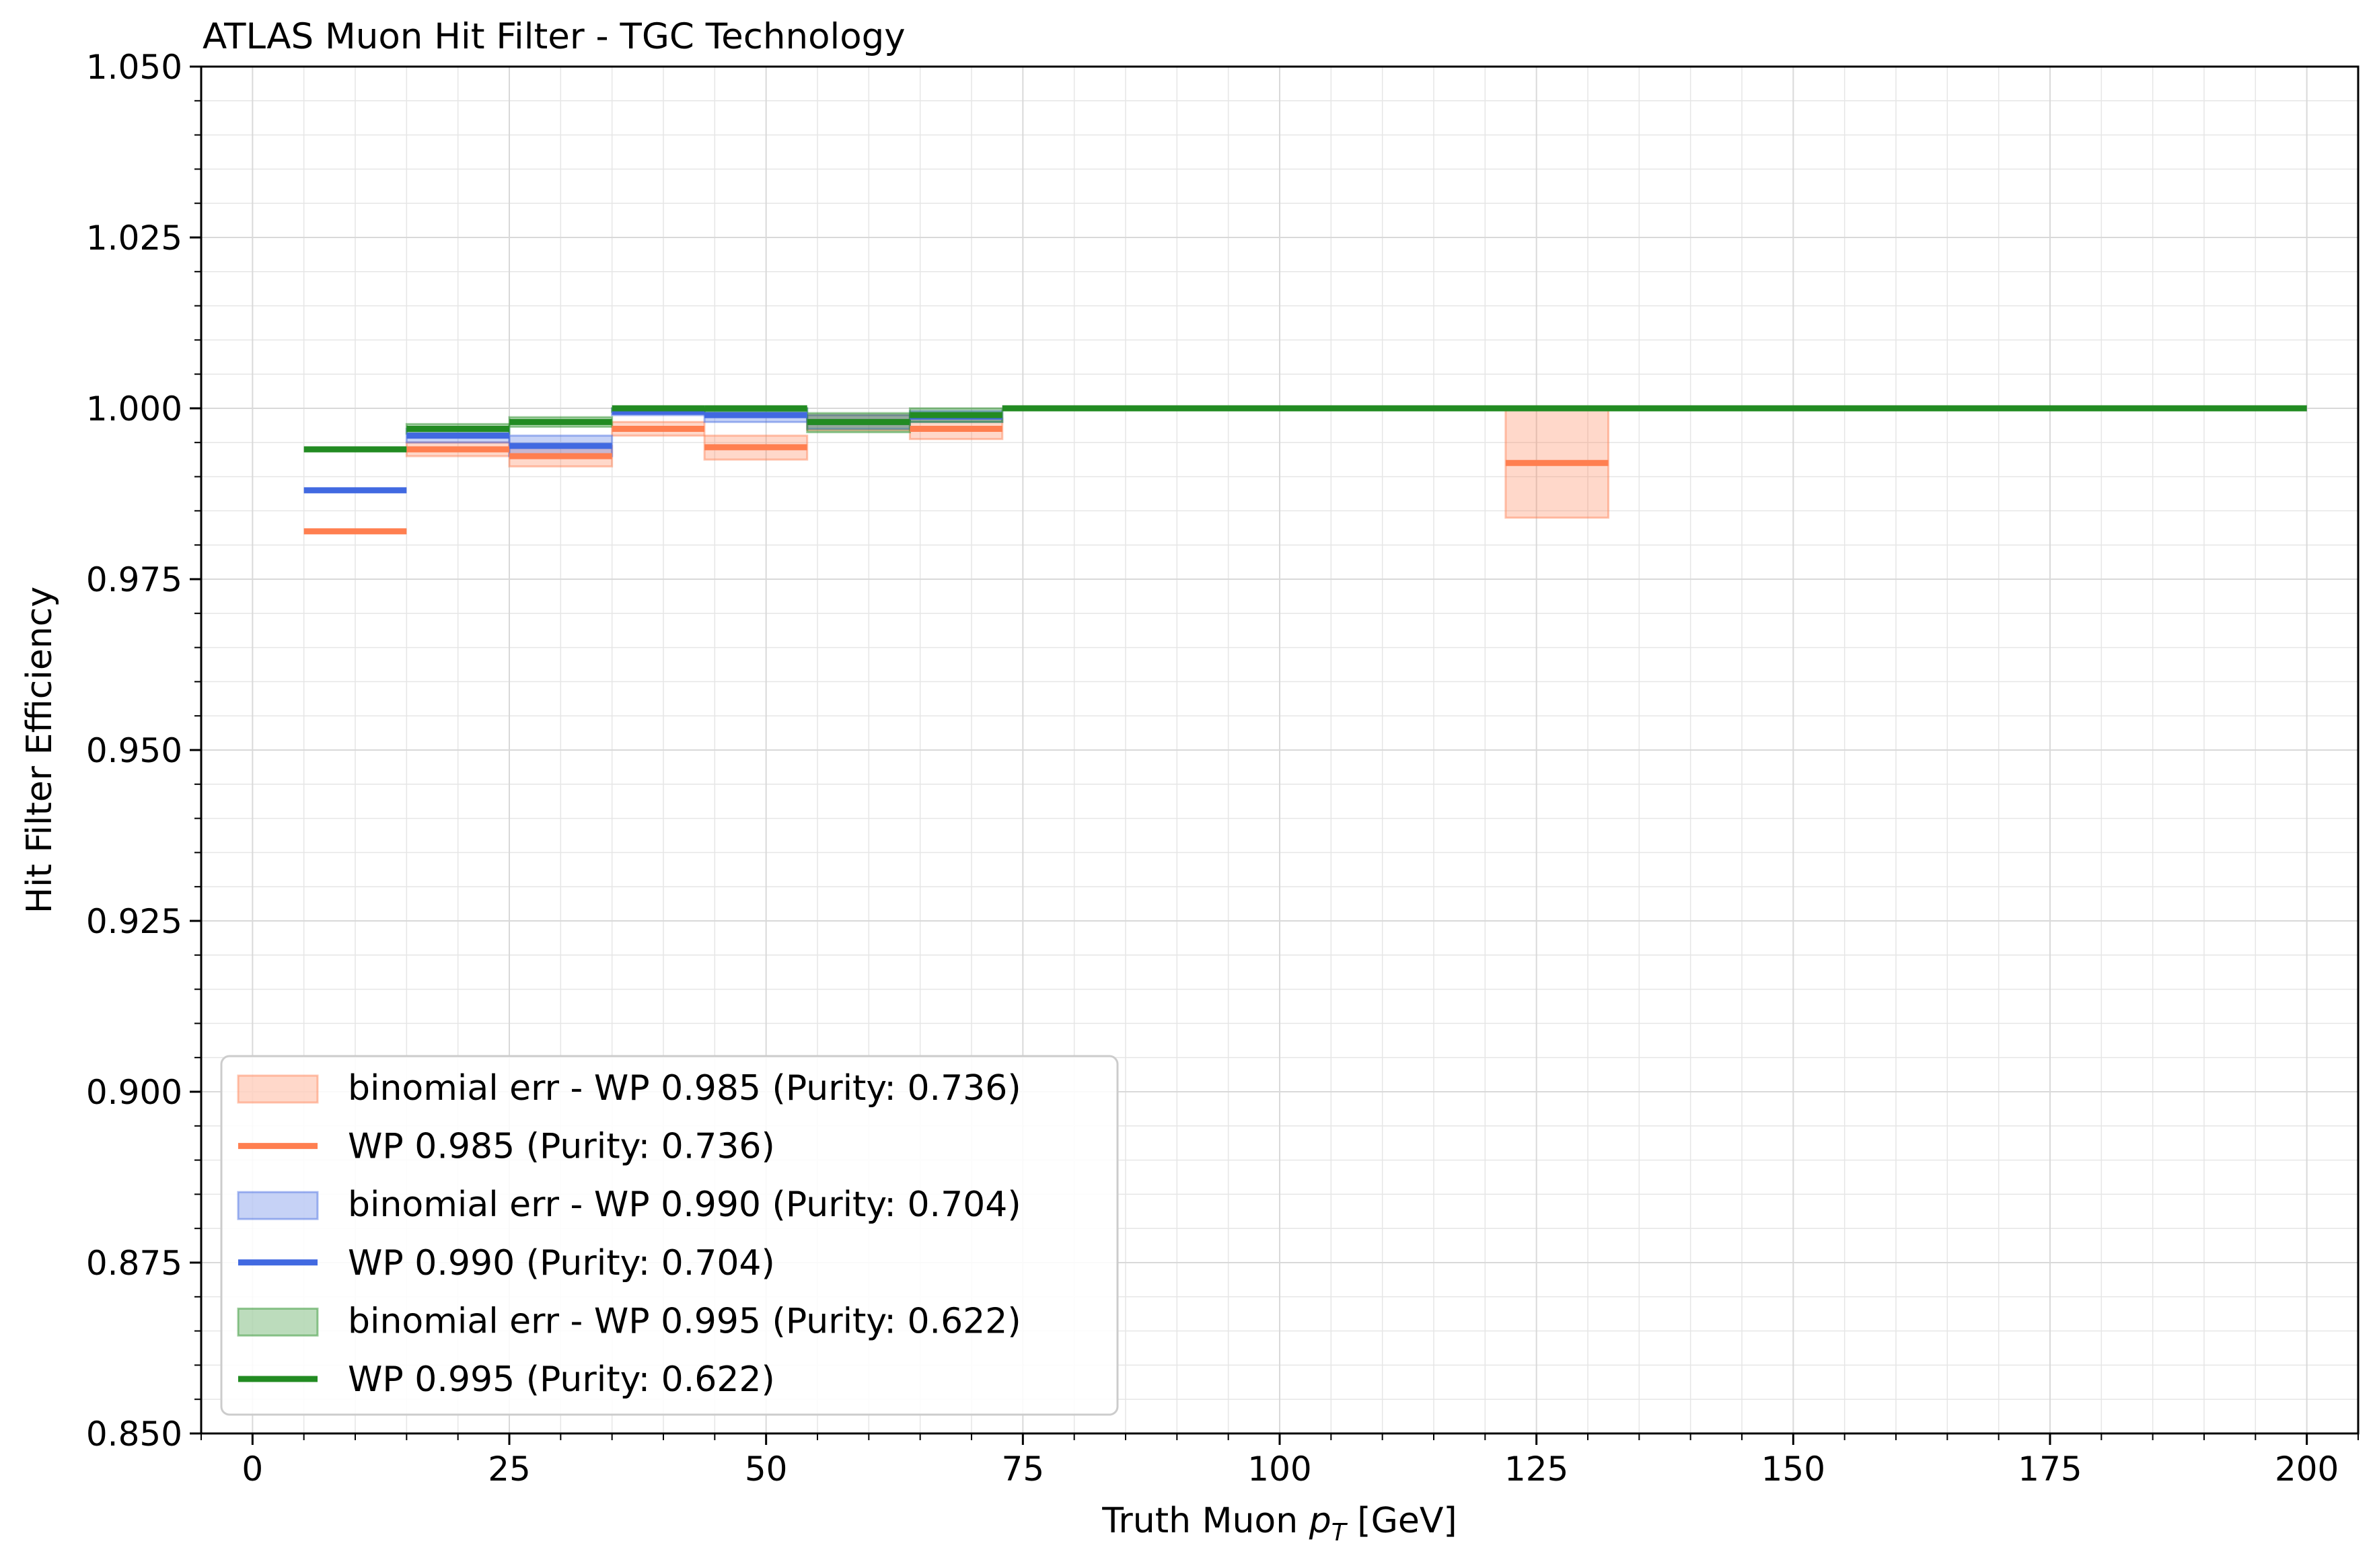  Describe the element at coordinates (134, 1263) in the screenshot. I see `y-tick-label: 0.875` at that location.